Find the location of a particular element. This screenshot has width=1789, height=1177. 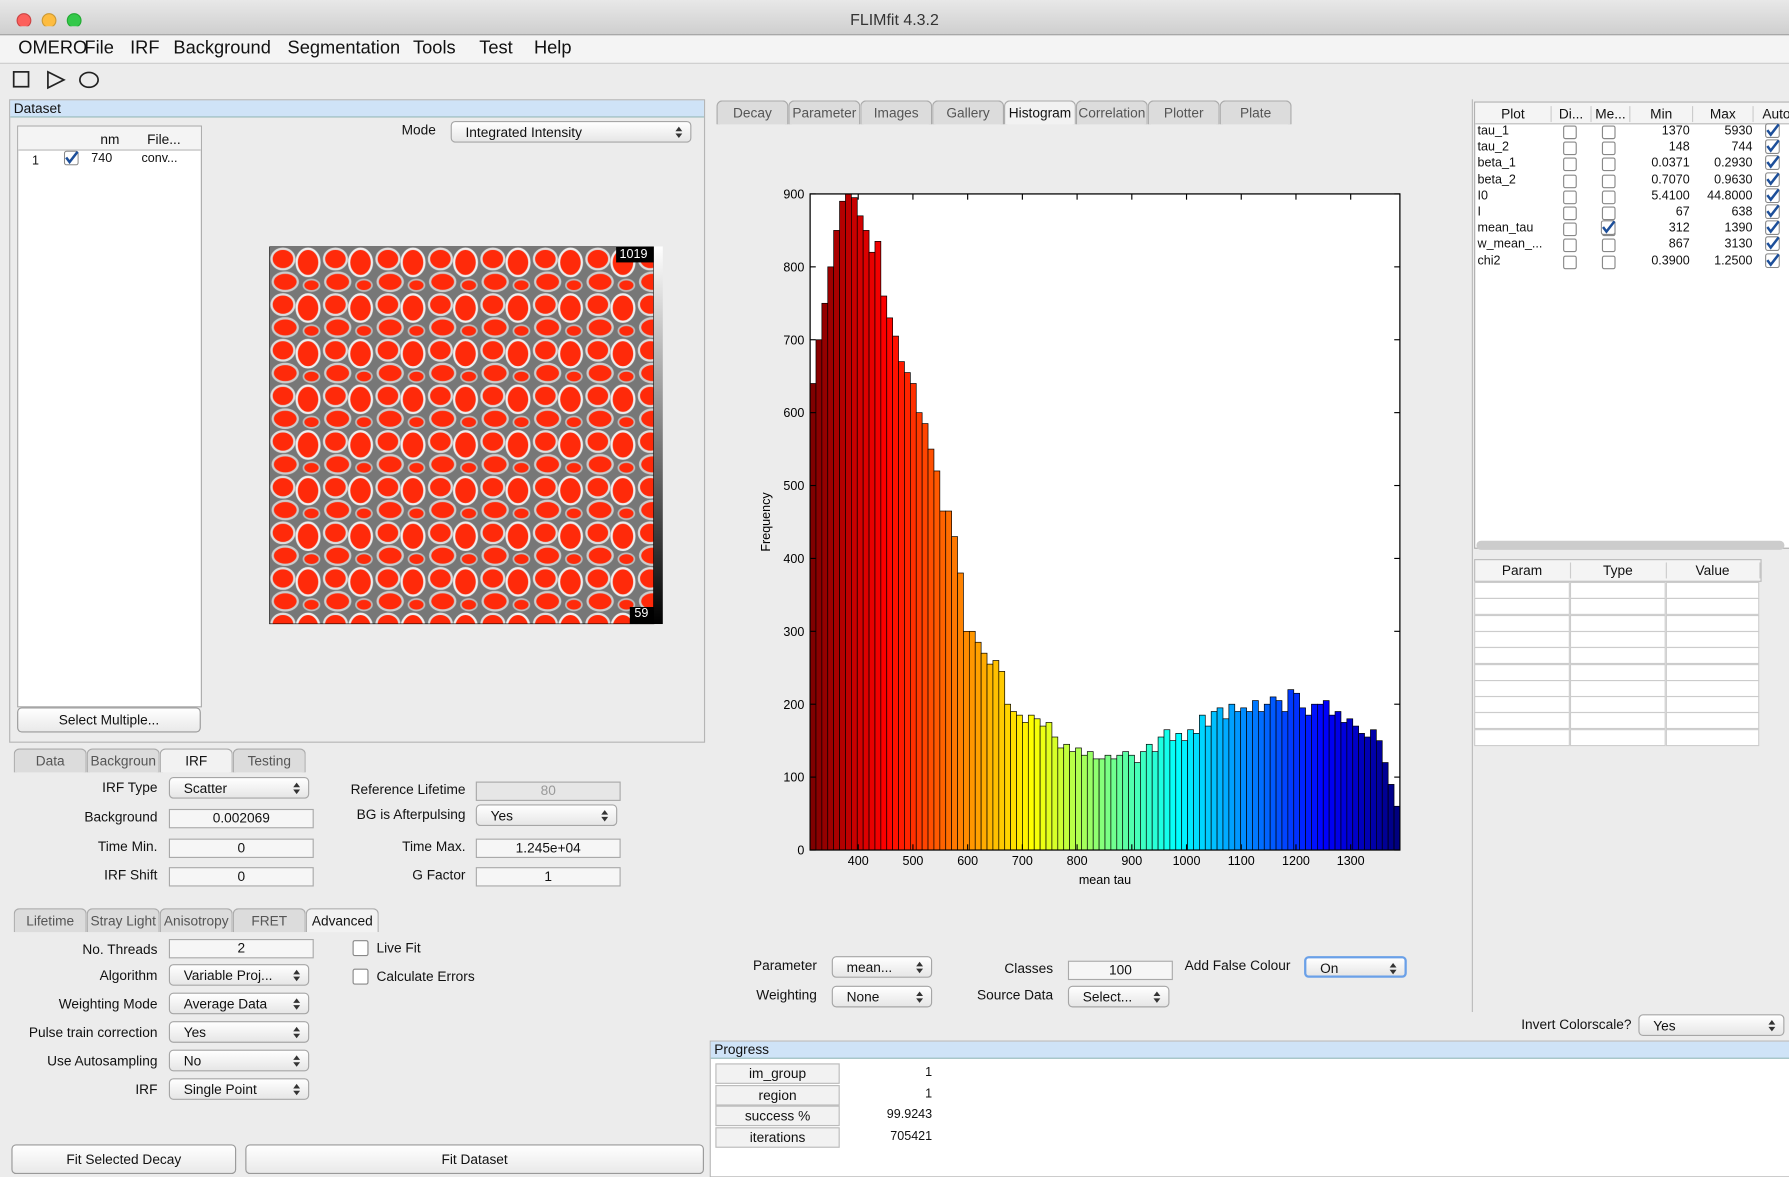

text-field: 80 is located at coordinates (548, 791).